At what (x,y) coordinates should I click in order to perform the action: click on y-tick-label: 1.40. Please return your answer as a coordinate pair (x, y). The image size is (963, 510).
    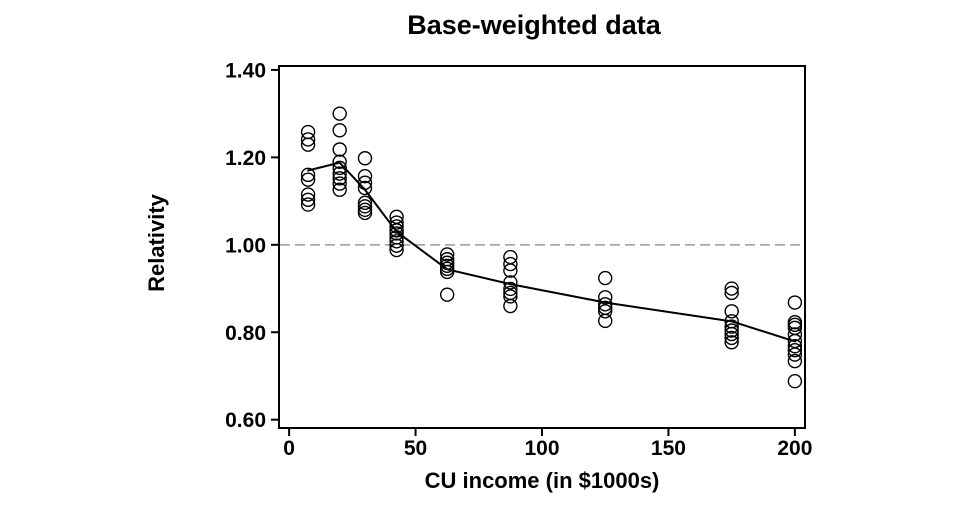
    Looking at the image, I should click on (245, 70).